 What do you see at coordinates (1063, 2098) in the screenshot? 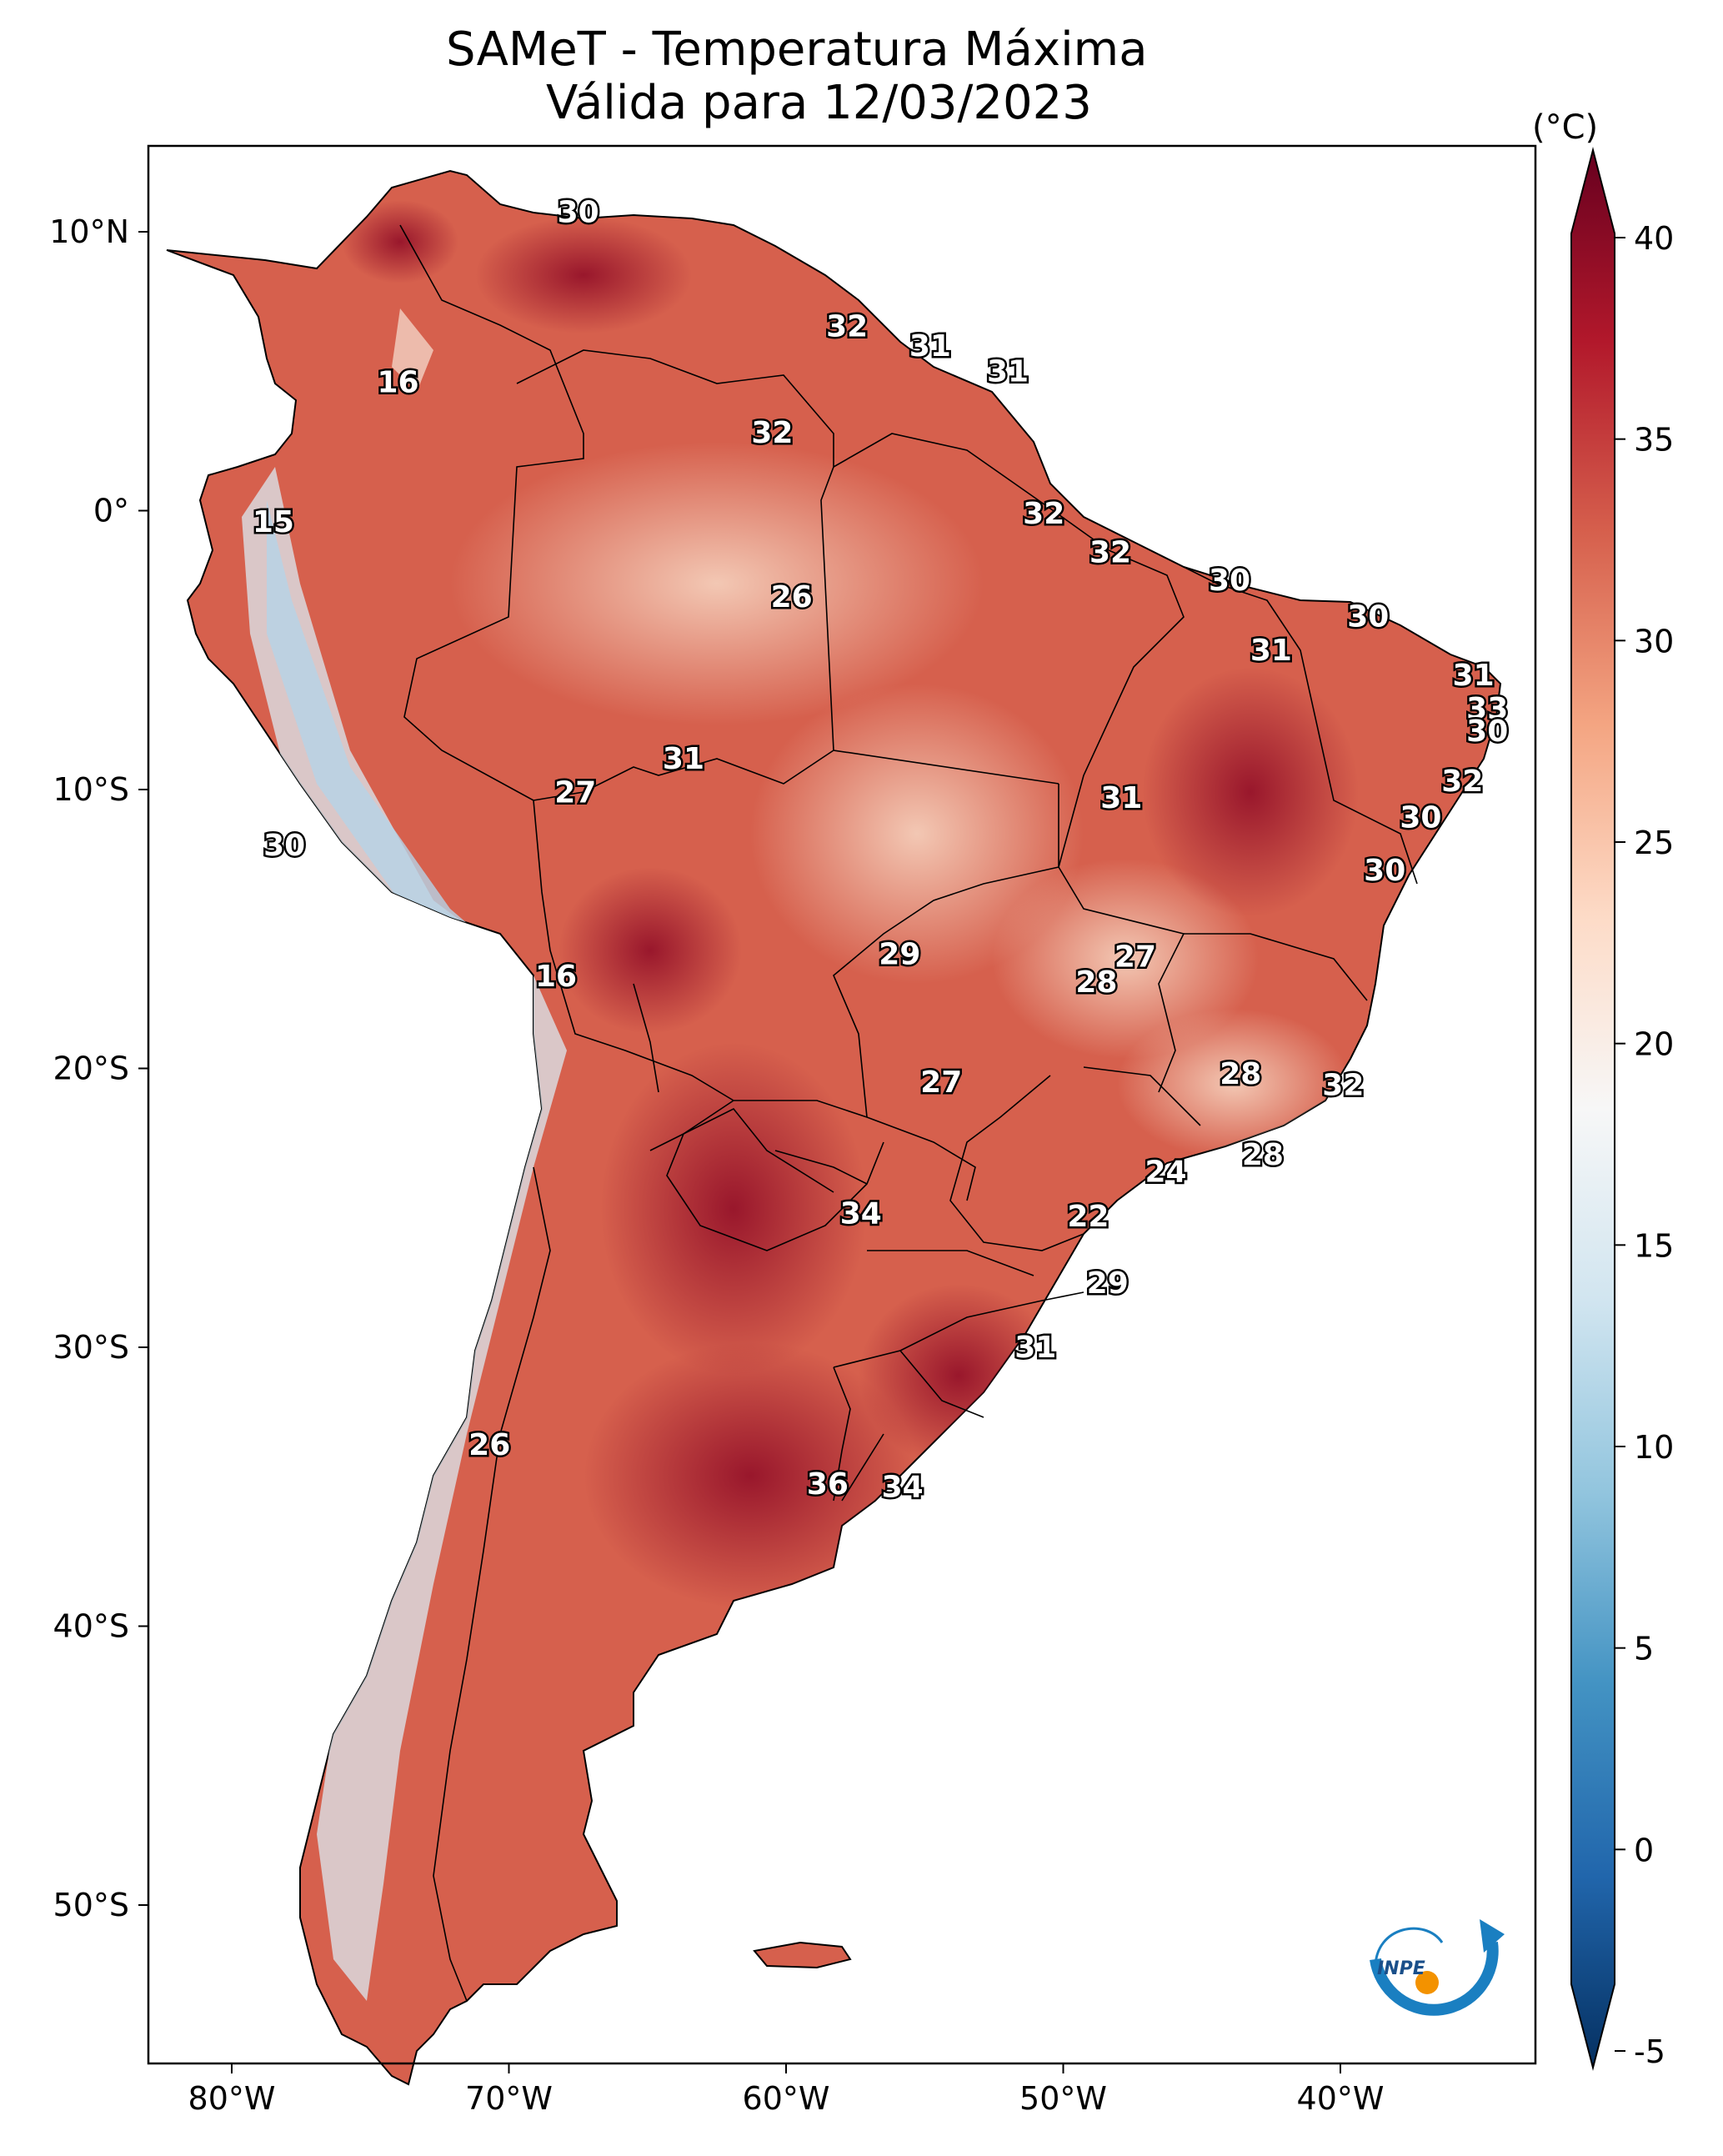
I see `x-tick-label: 50°W` at bounding box center [1063, 2098].